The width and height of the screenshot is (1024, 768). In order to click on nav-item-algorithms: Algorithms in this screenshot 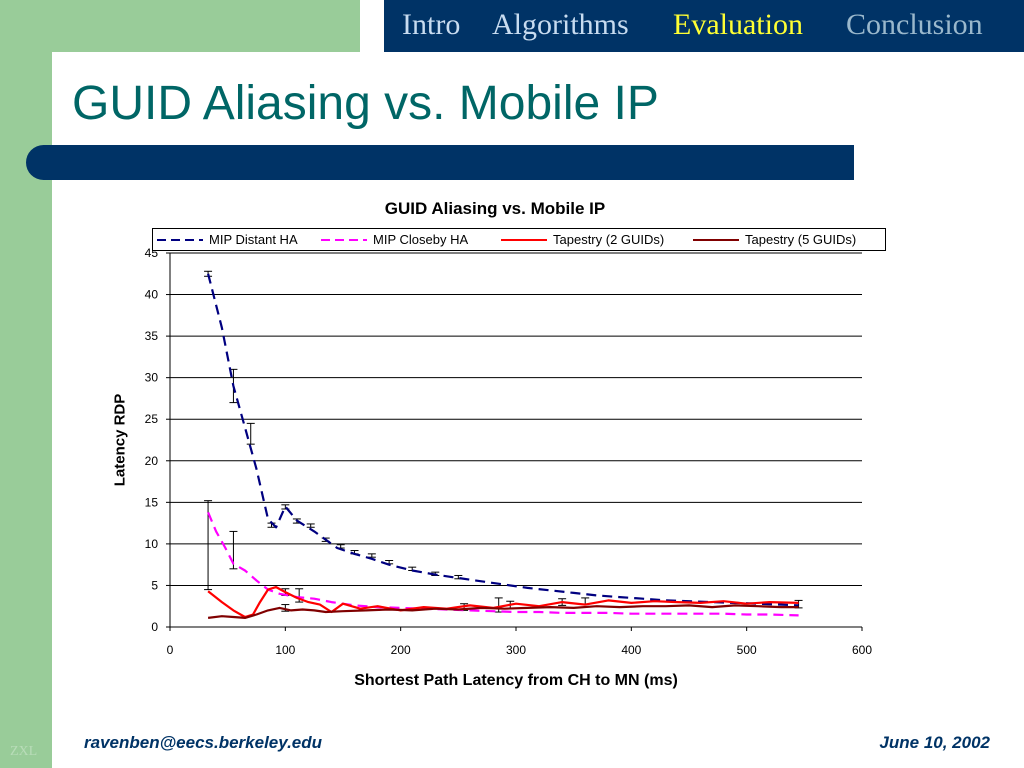, I will do `click(560, 24)`.